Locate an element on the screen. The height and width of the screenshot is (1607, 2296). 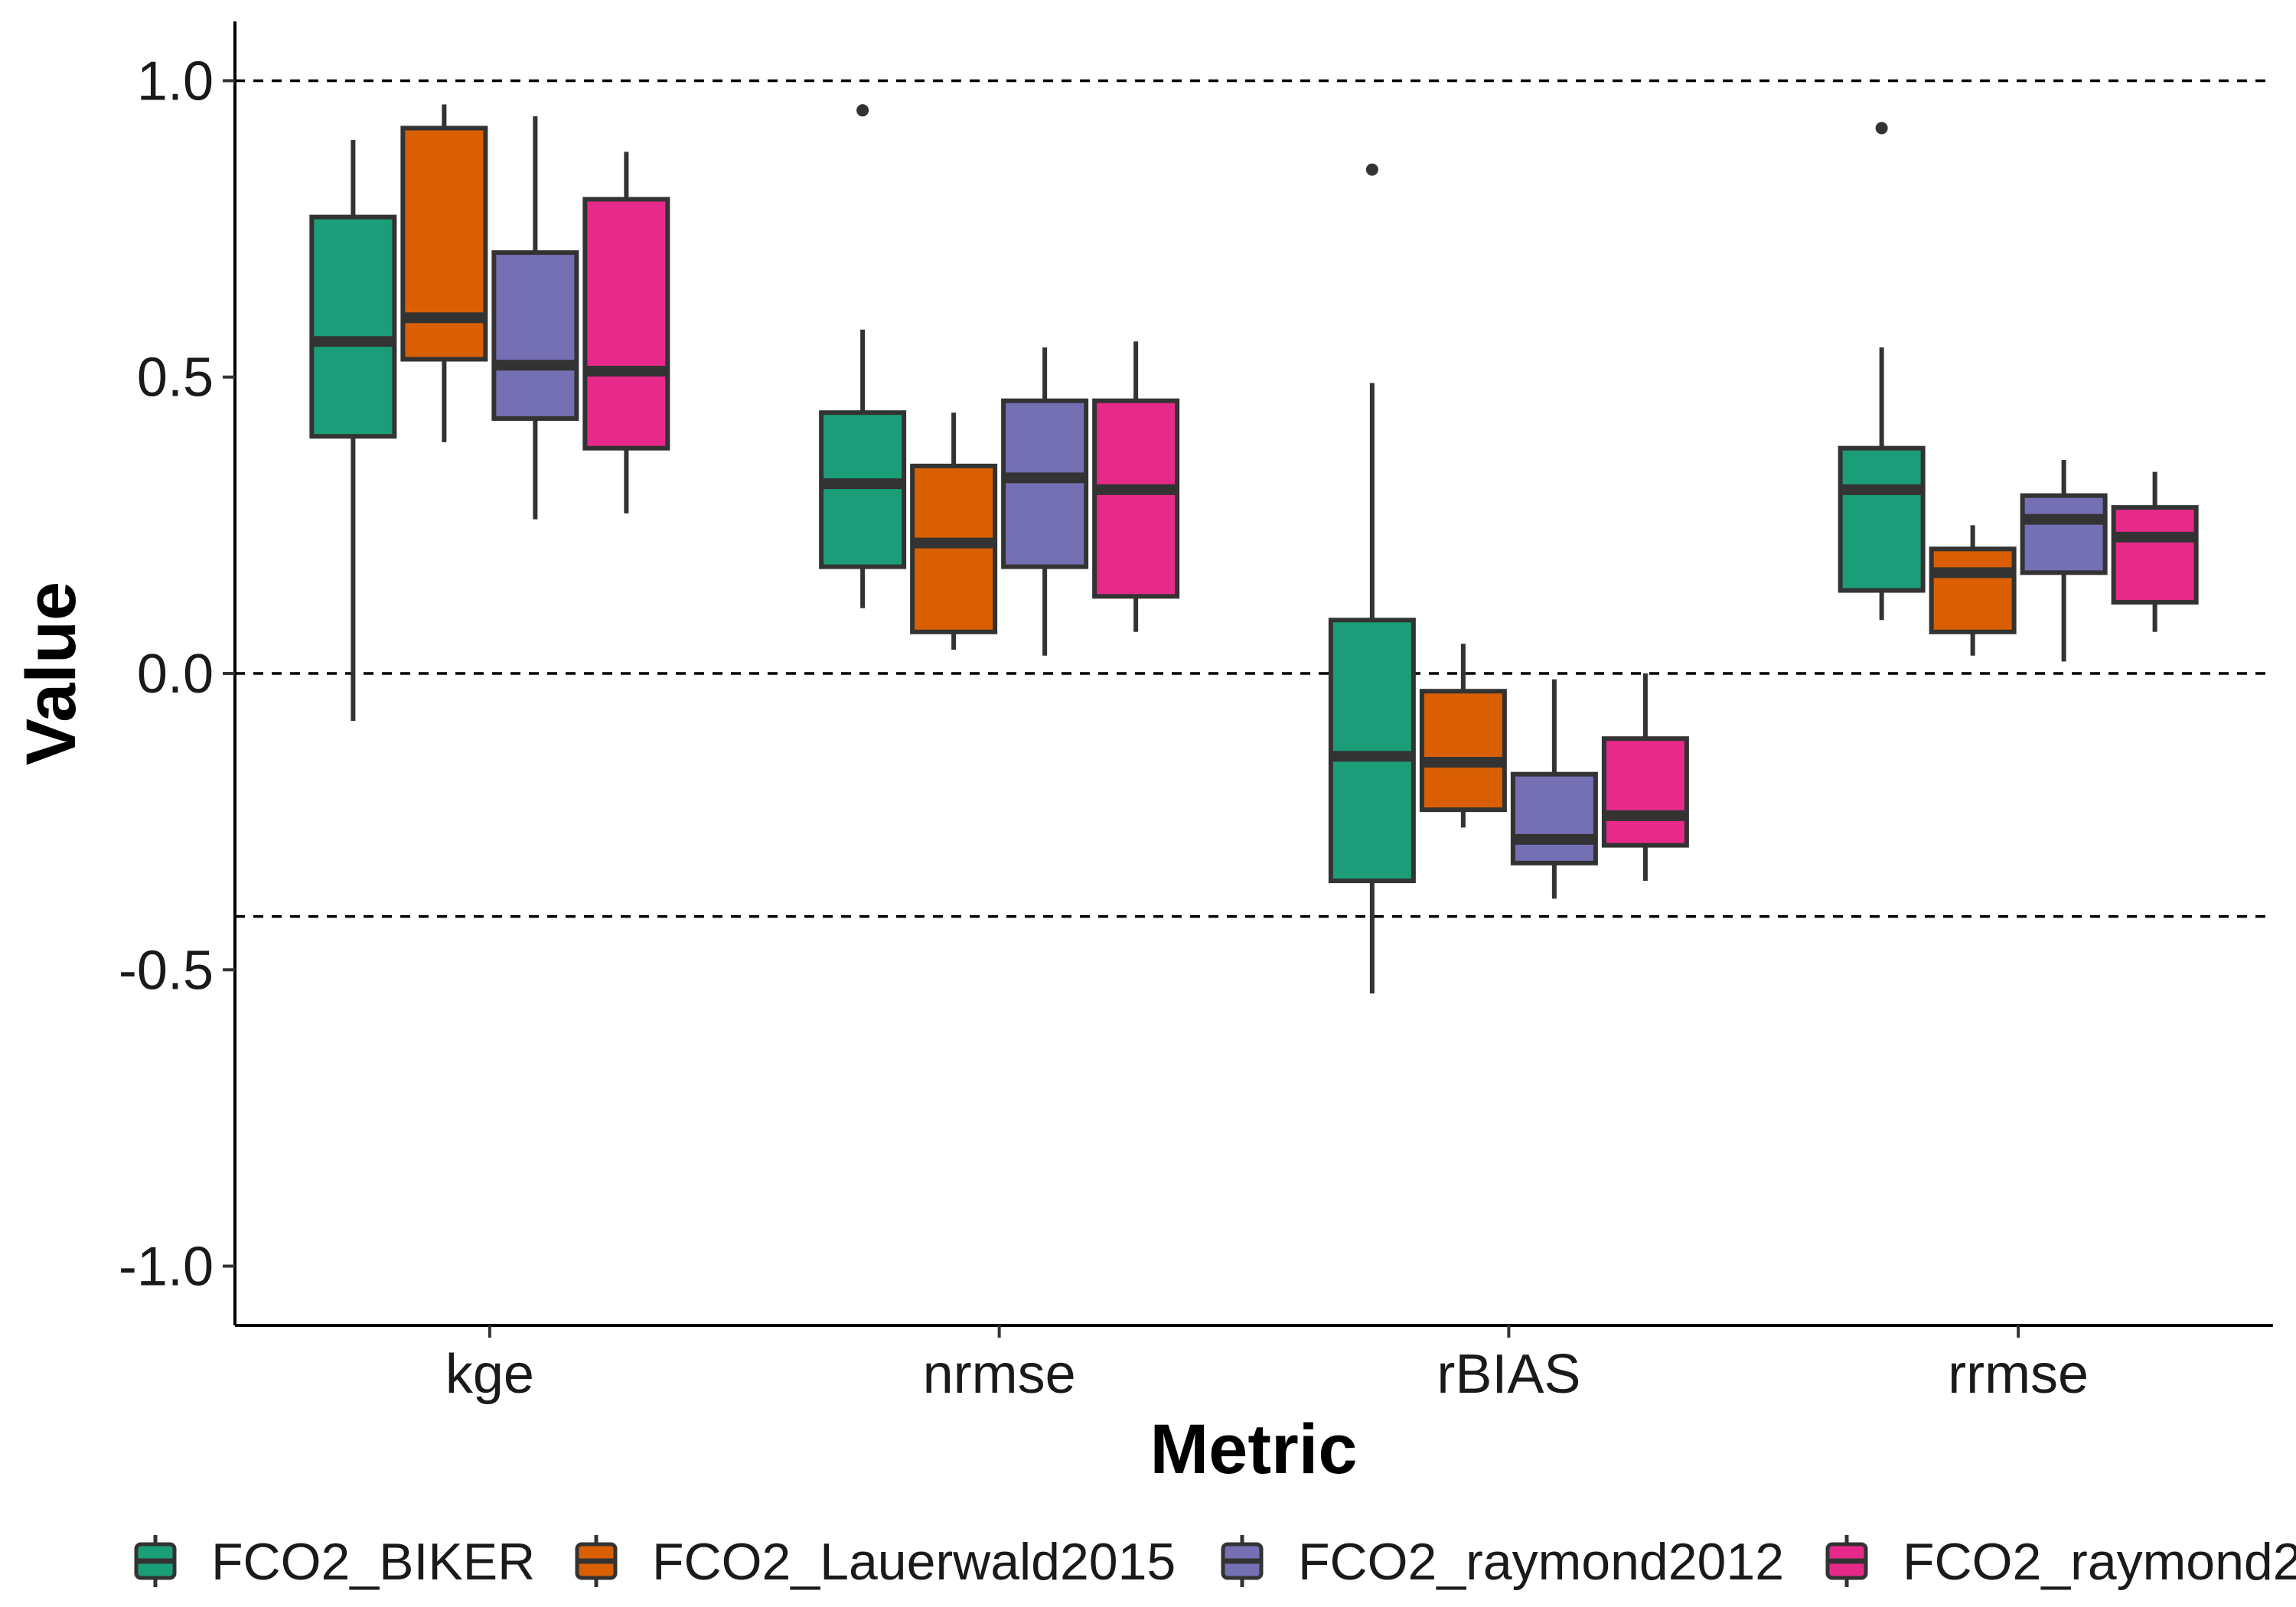
legend-item: FCO2_BIKER is located at coordinates (334, 1562).